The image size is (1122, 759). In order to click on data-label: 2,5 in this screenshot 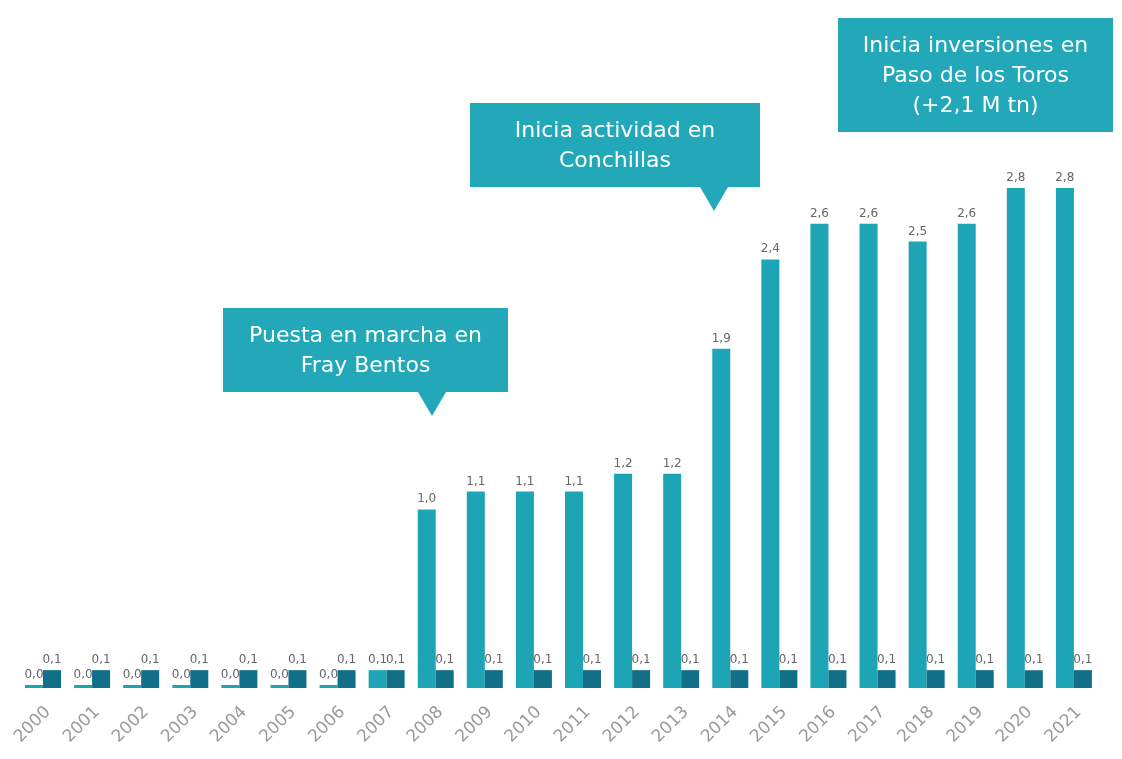, I will do `click(918, 230)`.